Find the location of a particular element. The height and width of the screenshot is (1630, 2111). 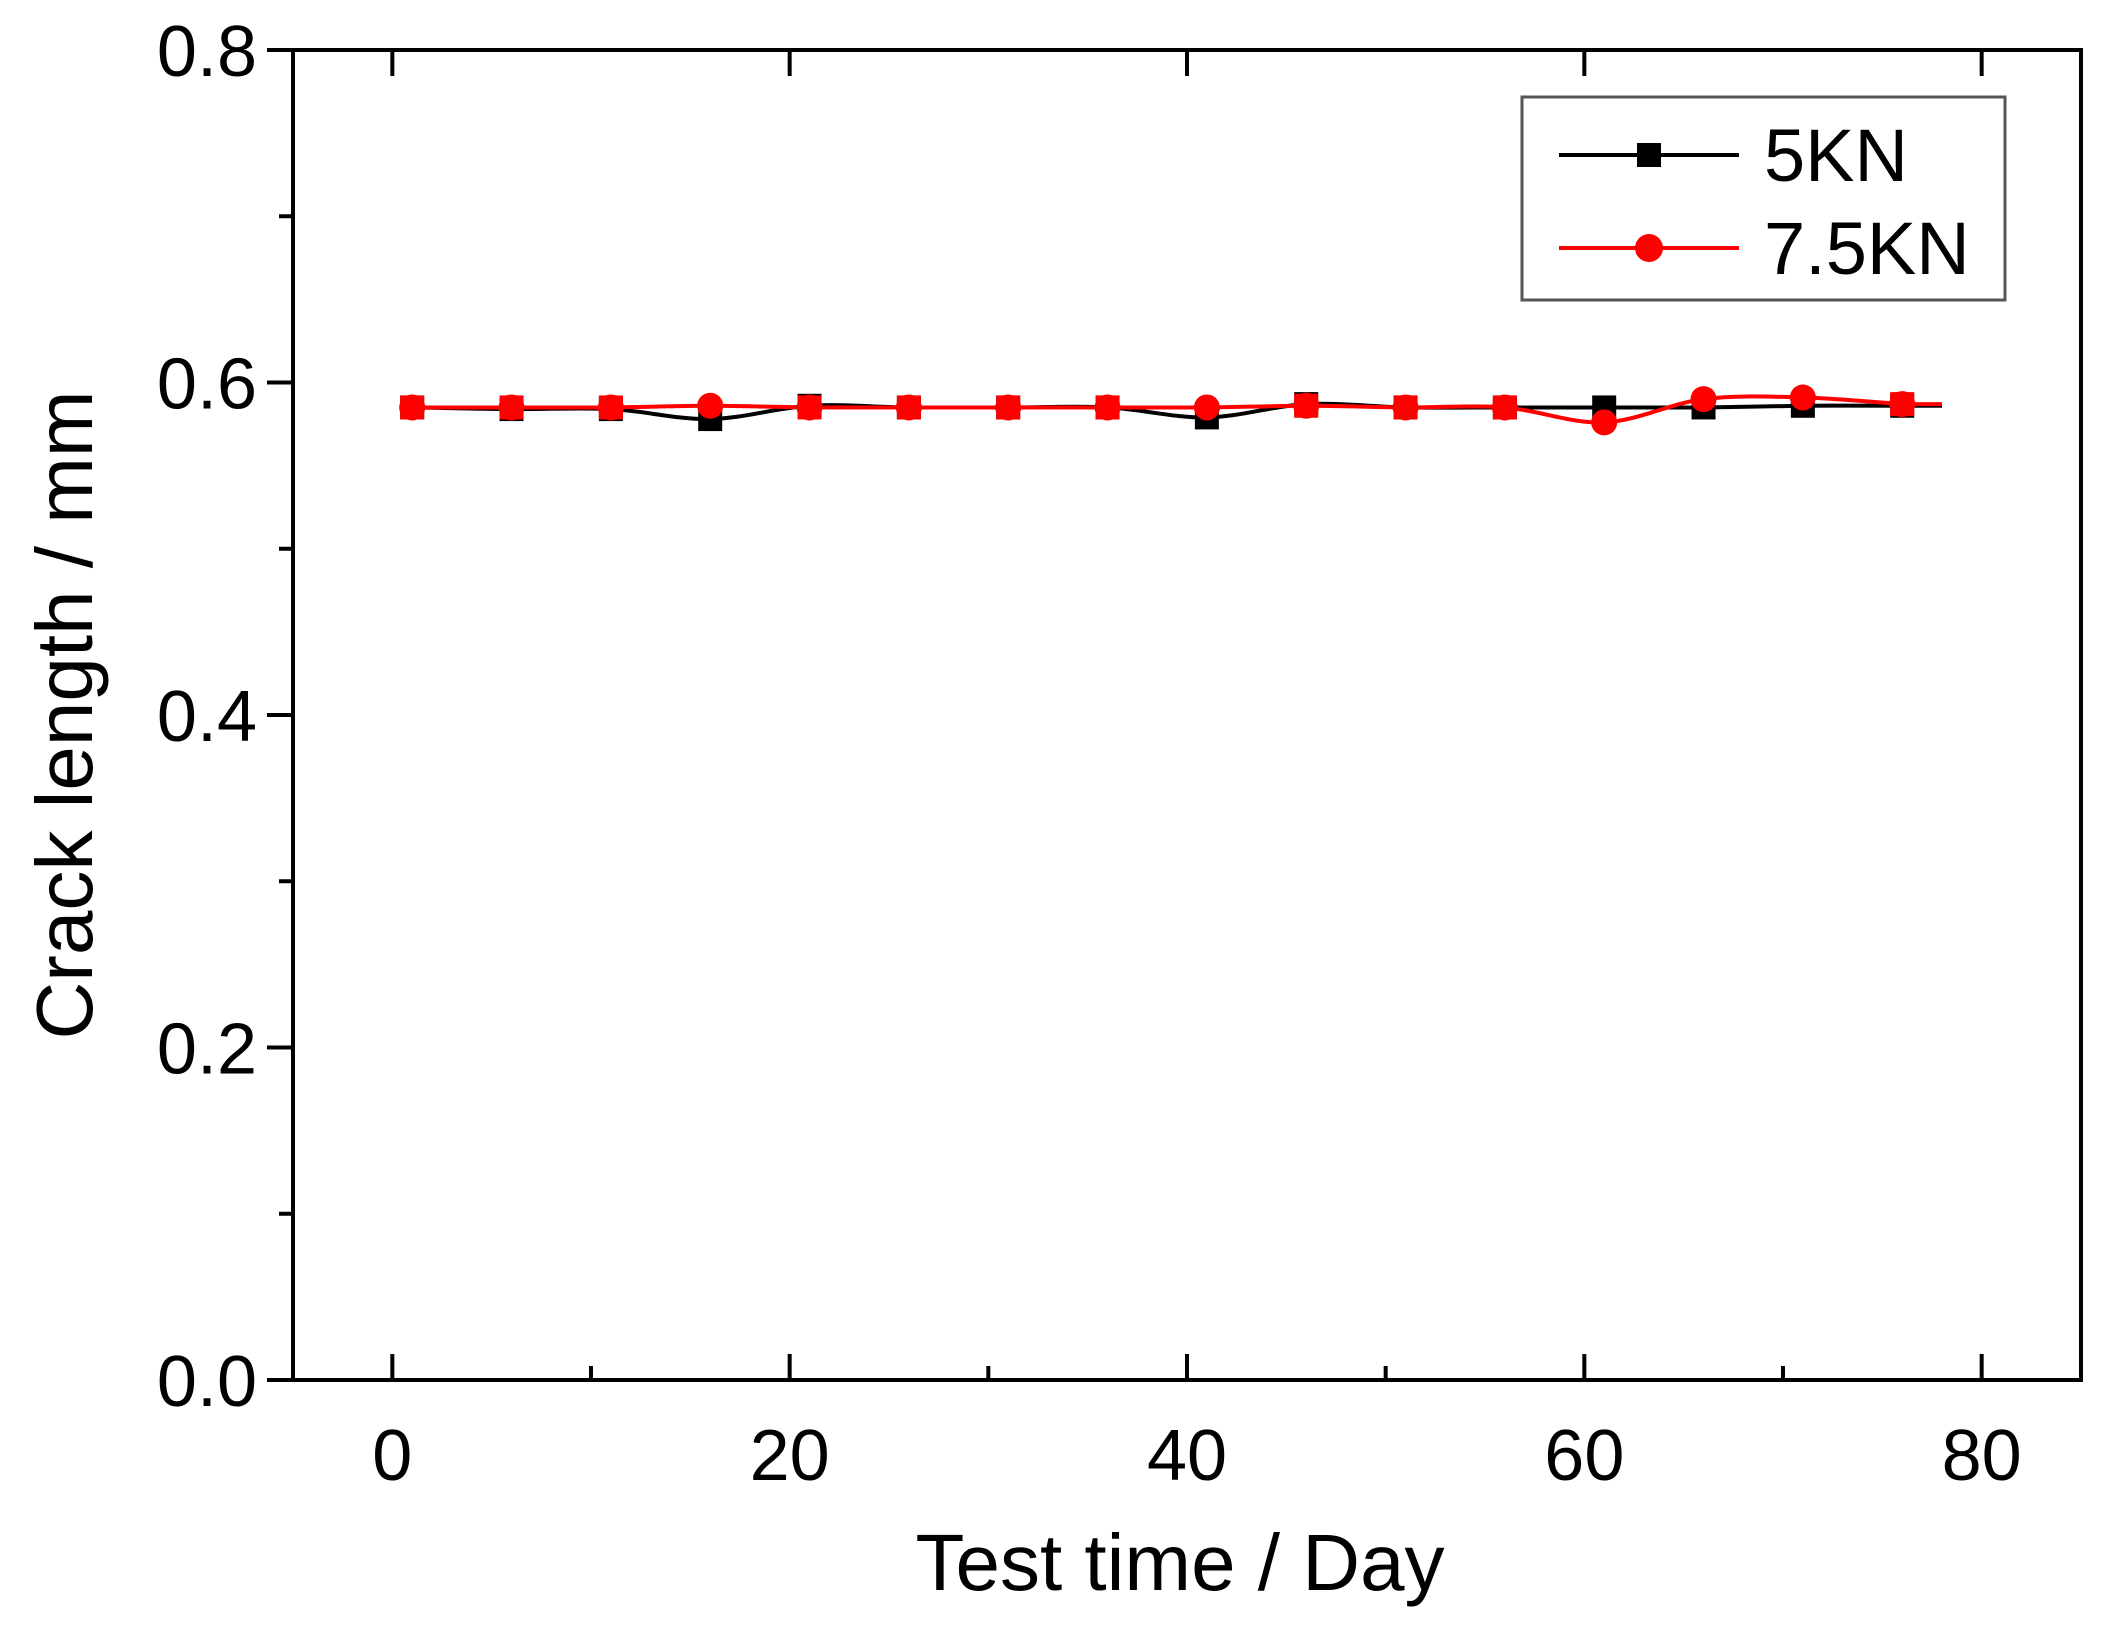

legend-marker-7-5kn is located at coordinates (1649, 248).